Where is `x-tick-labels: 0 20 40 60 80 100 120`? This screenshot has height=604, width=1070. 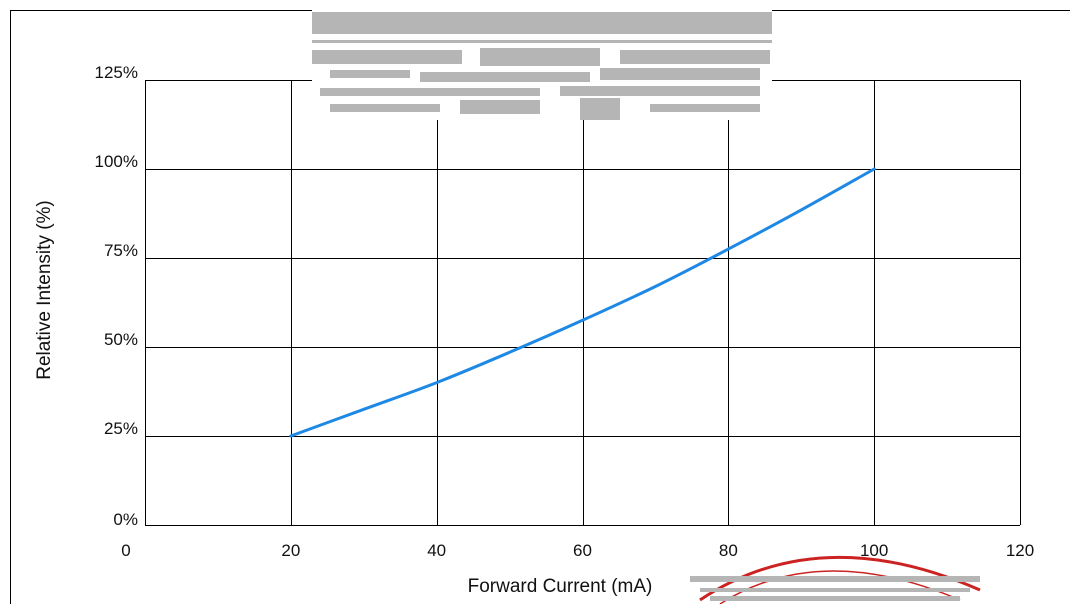
x-tick-labels: 0 20 40 60 80 100 120 is located at coordinates (577, 550).